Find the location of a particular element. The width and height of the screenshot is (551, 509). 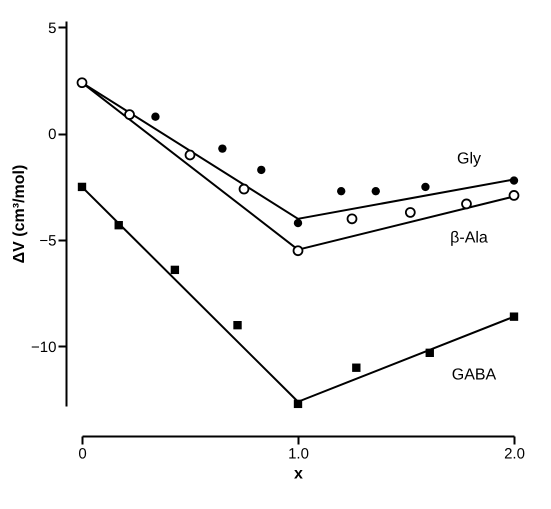

y-tick-label: 0 is located at coordinates (52, 135).